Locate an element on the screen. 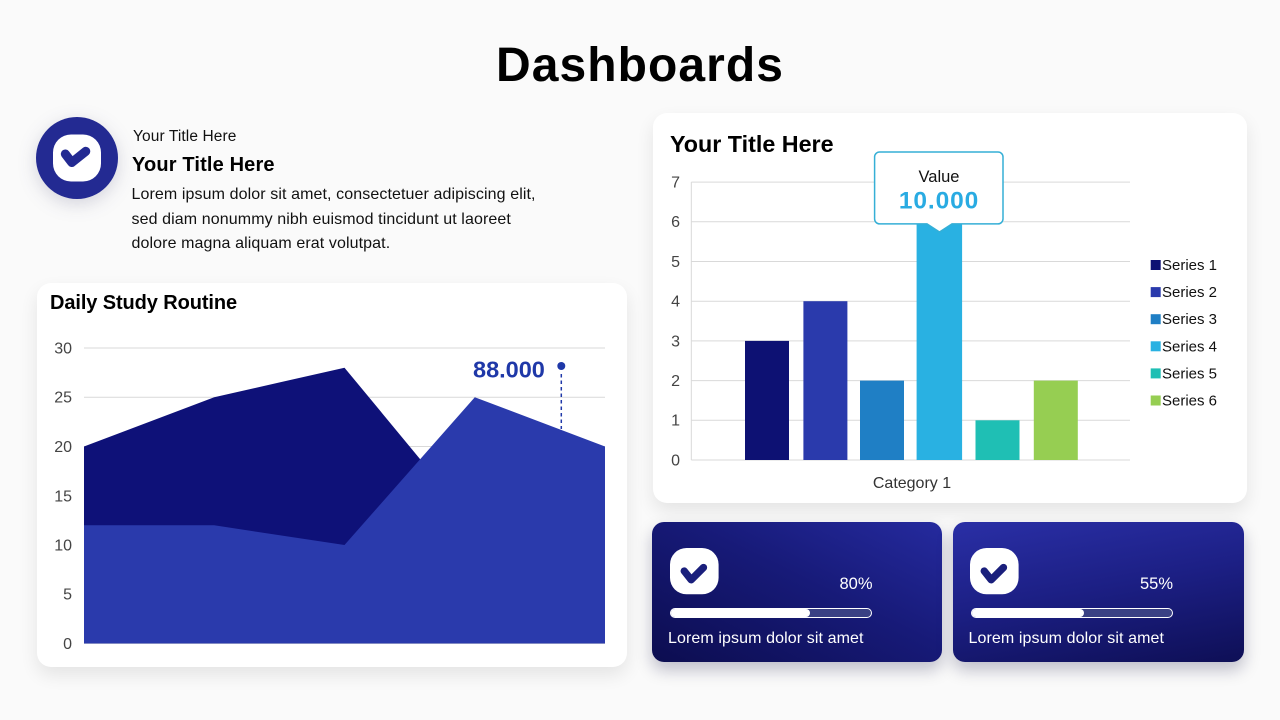  svg-text: 1 is located at coordinates (675, 421).